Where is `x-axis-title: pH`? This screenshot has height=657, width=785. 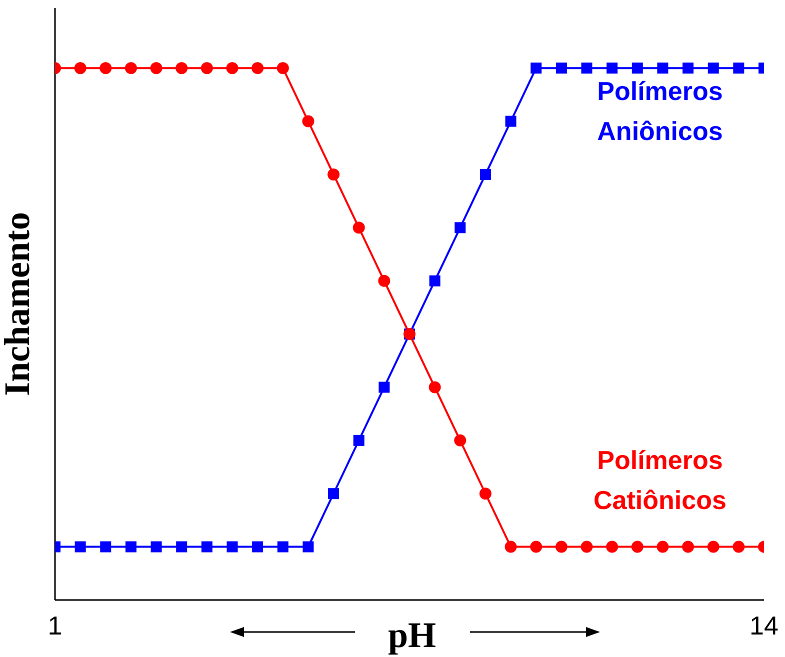 x-axis-title: pH is located at coordinates (412, 635).